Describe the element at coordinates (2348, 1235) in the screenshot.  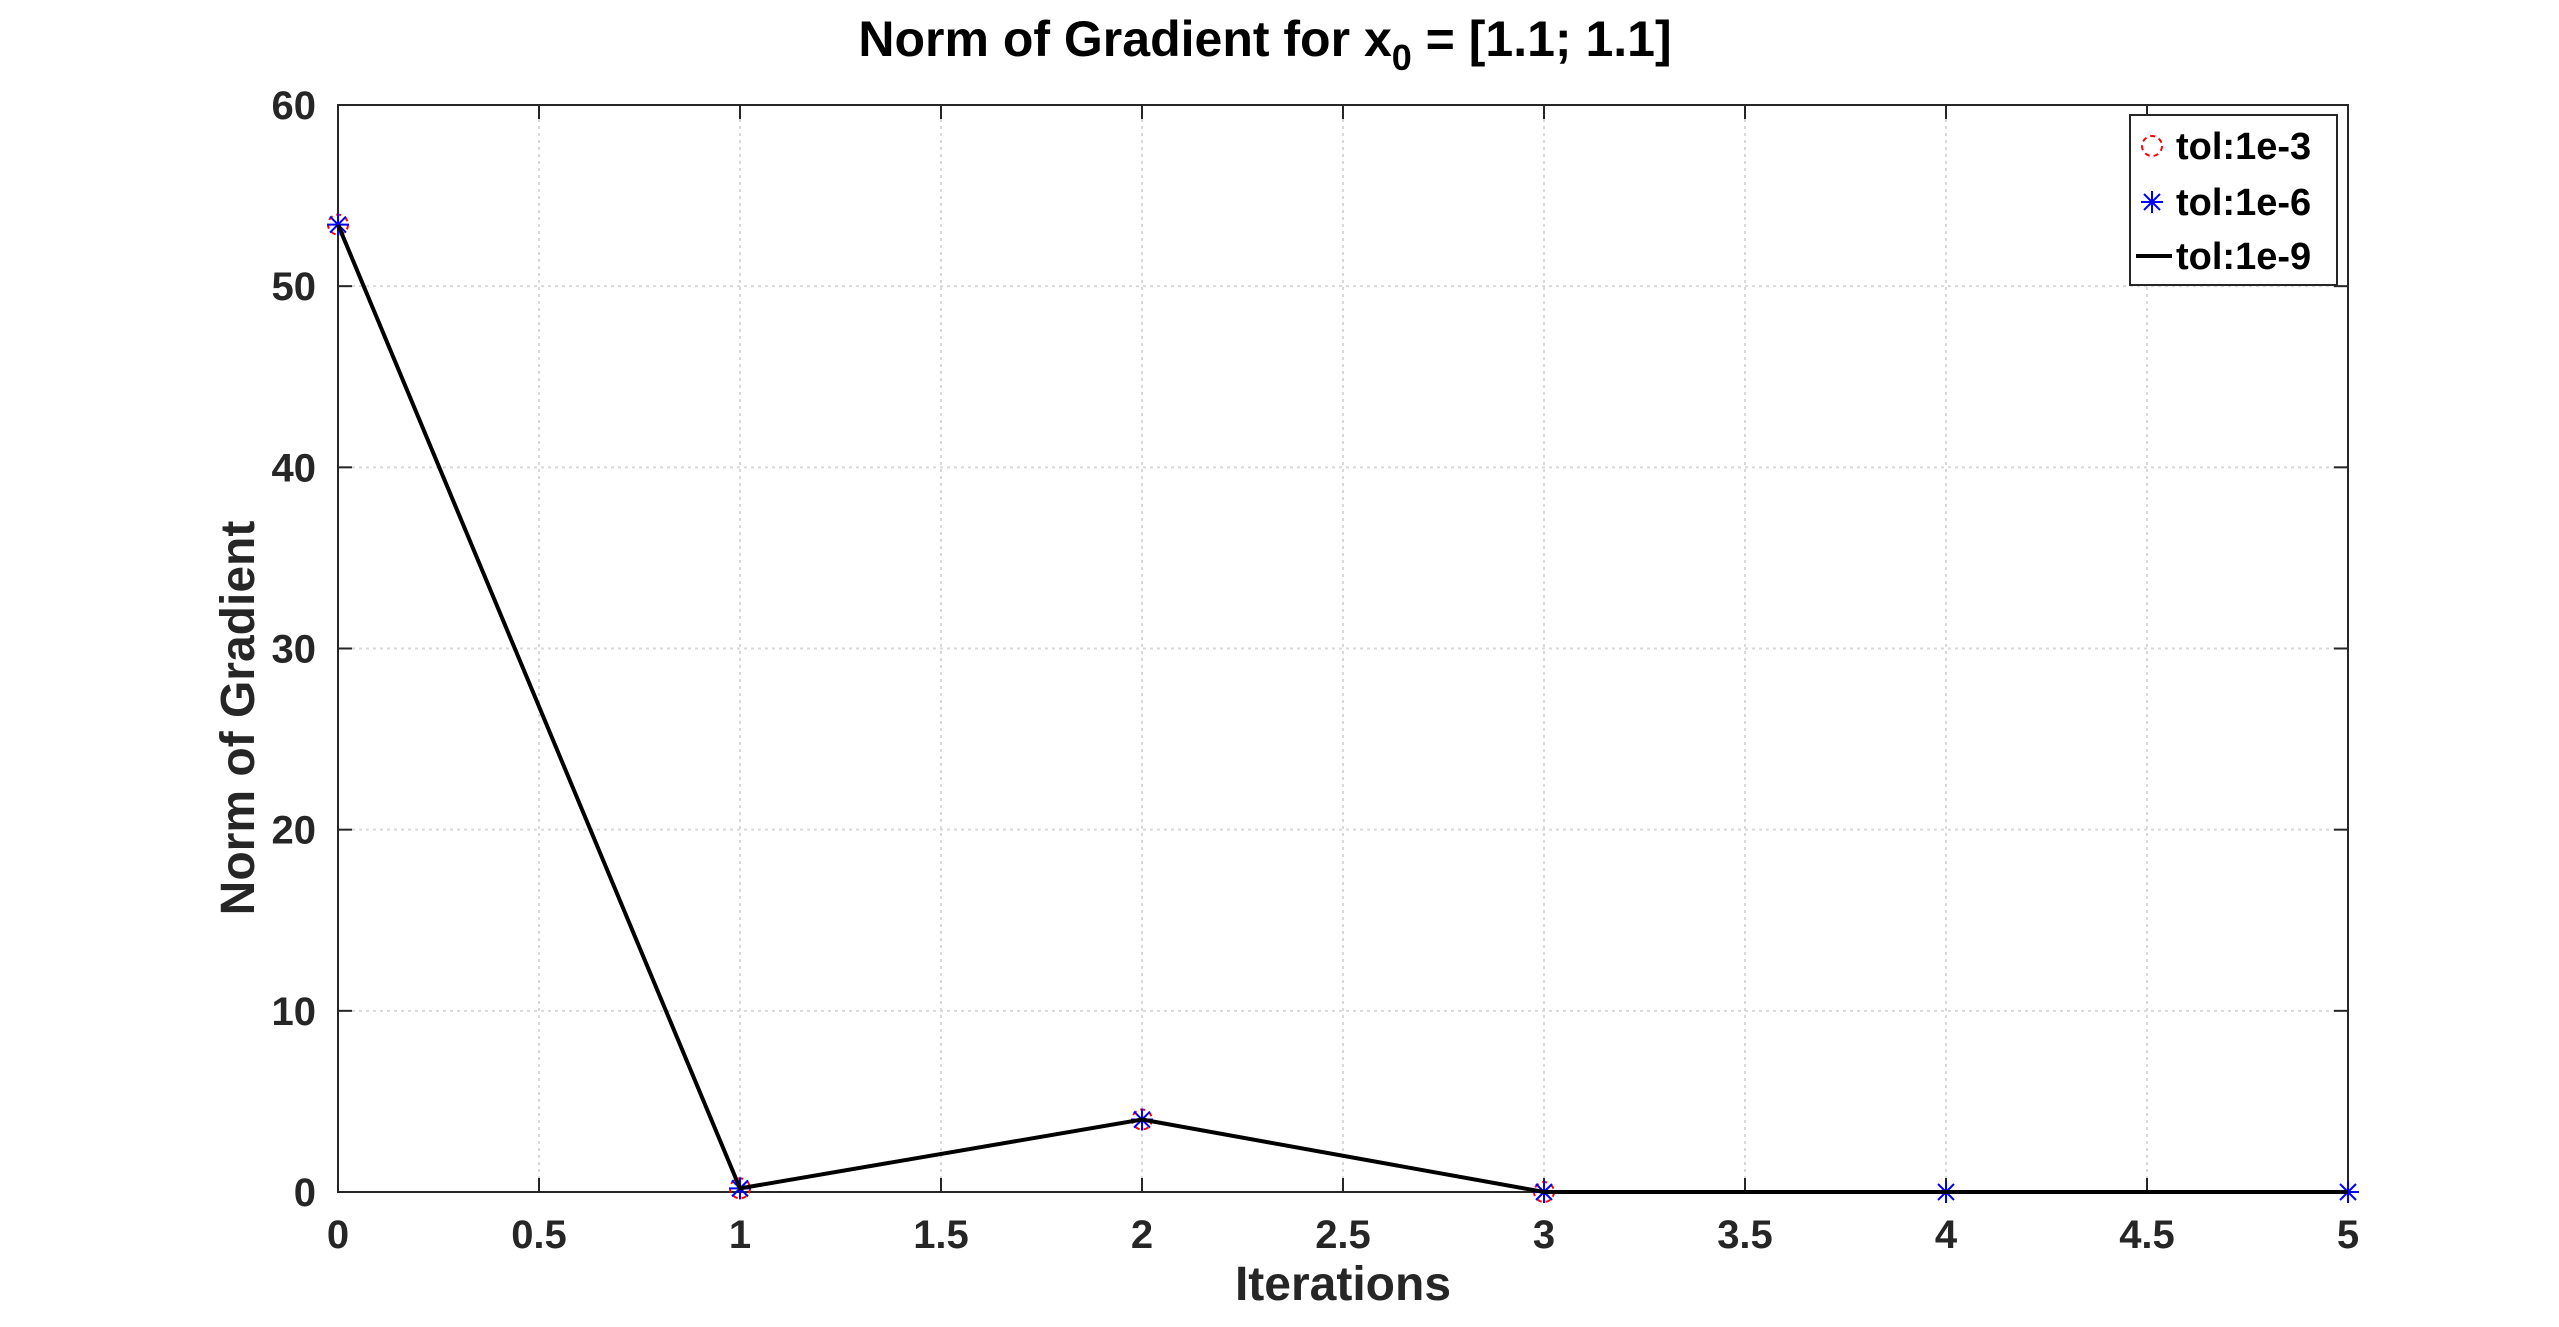
I see `x-tick-label: 5` at that location.